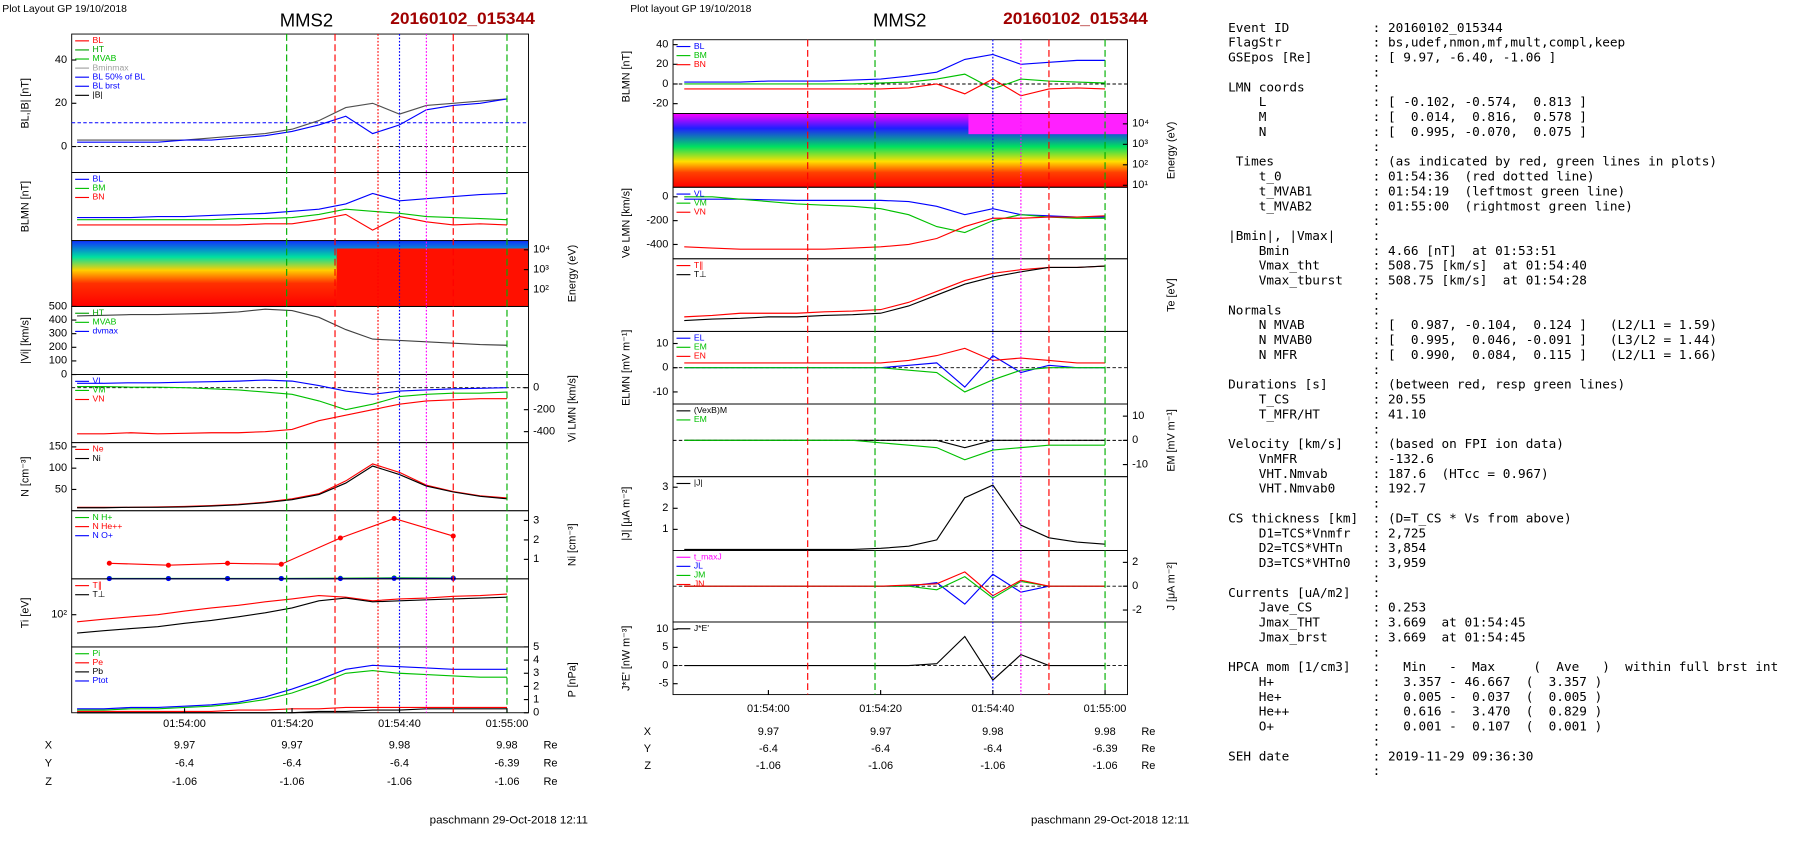  I want to click on summary-value: : 2019-11-29 09:36:30, so click(1453, 755).